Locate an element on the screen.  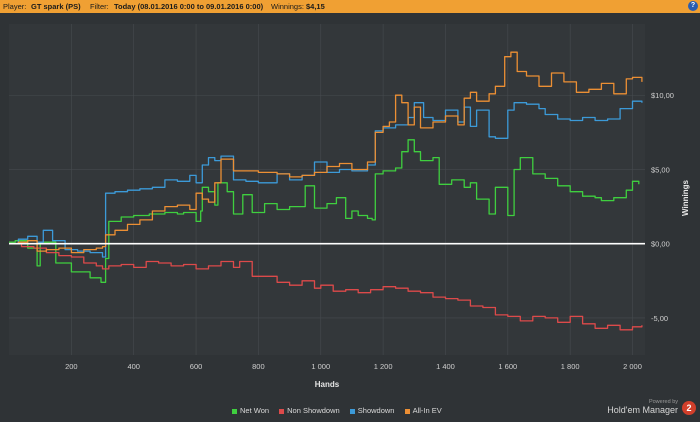
legend: Net Won Non Showdown Showdown All-In EV is located at coordinates (341, 412).